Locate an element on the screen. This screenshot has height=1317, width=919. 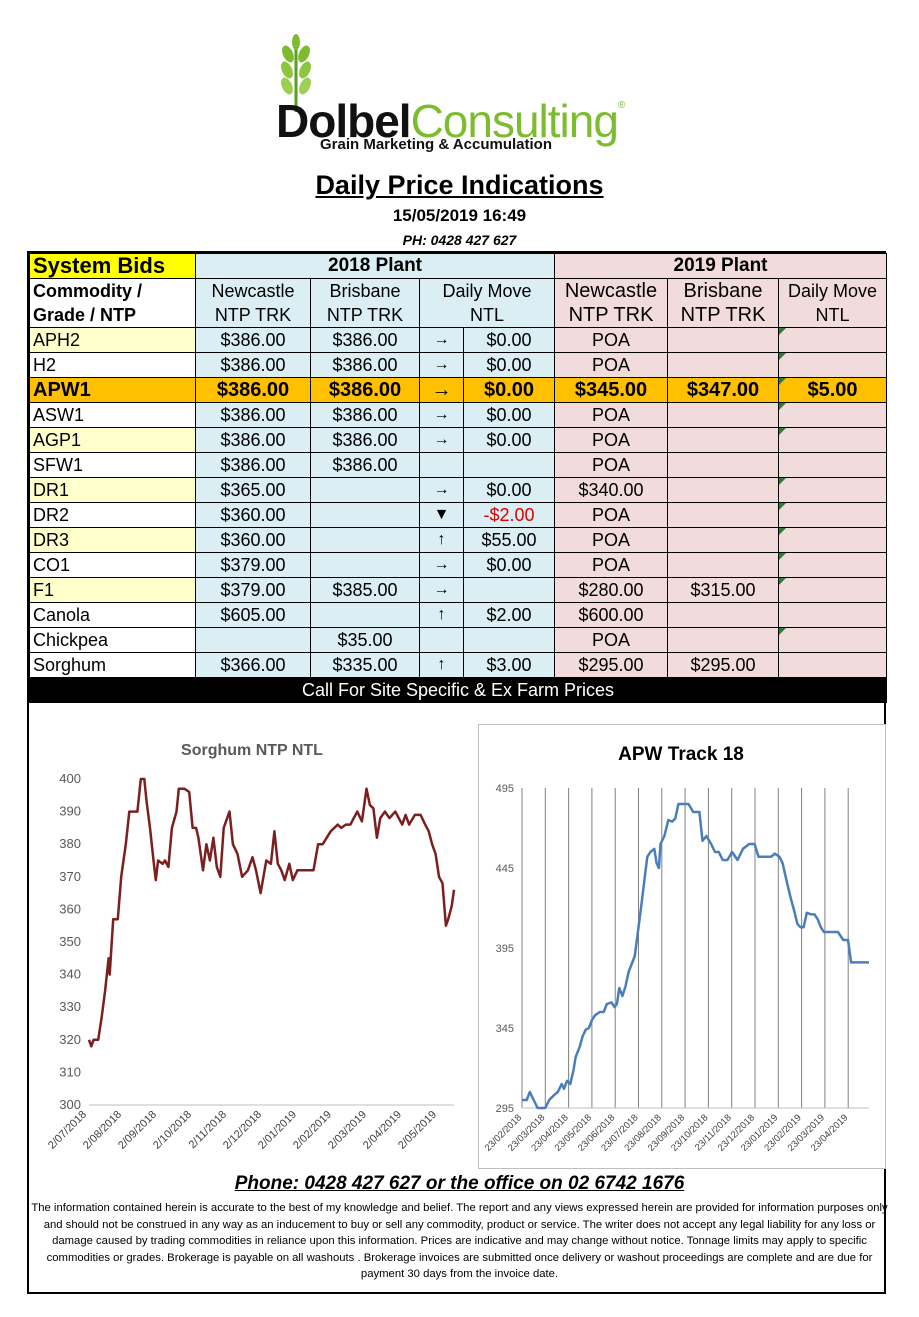
newcastle-2019-cell: $345.00 is located at coordinates (611, 390).